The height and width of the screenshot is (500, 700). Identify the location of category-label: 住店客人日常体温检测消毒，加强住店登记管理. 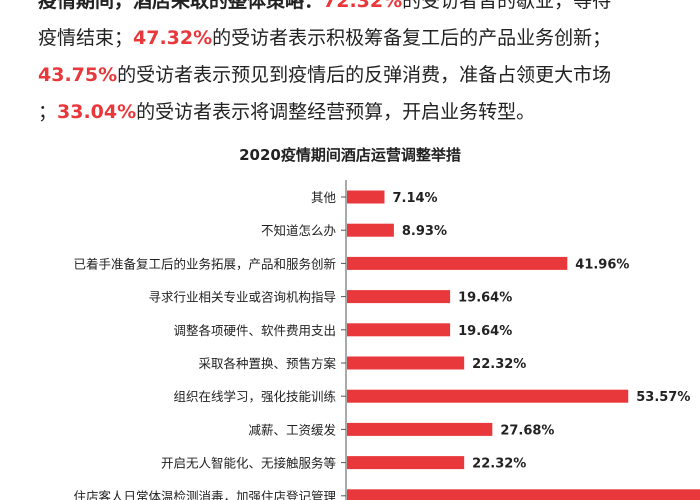
(204, 494).